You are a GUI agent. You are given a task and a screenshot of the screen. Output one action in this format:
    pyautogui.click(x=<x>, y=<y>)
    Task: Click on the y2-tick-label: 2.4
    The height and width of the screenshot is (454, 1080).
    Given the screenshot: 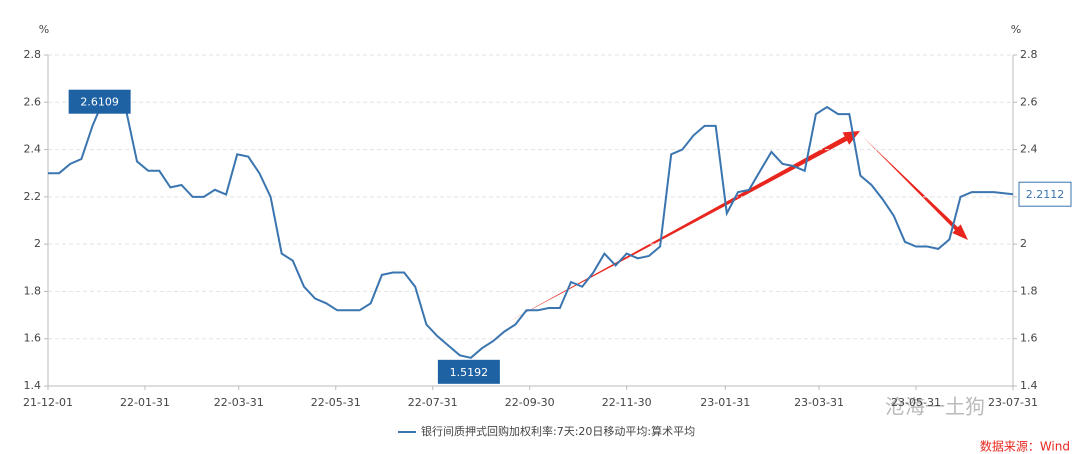 What is the action you would take?
    pyautogui.click(x=1029, y=149)
    